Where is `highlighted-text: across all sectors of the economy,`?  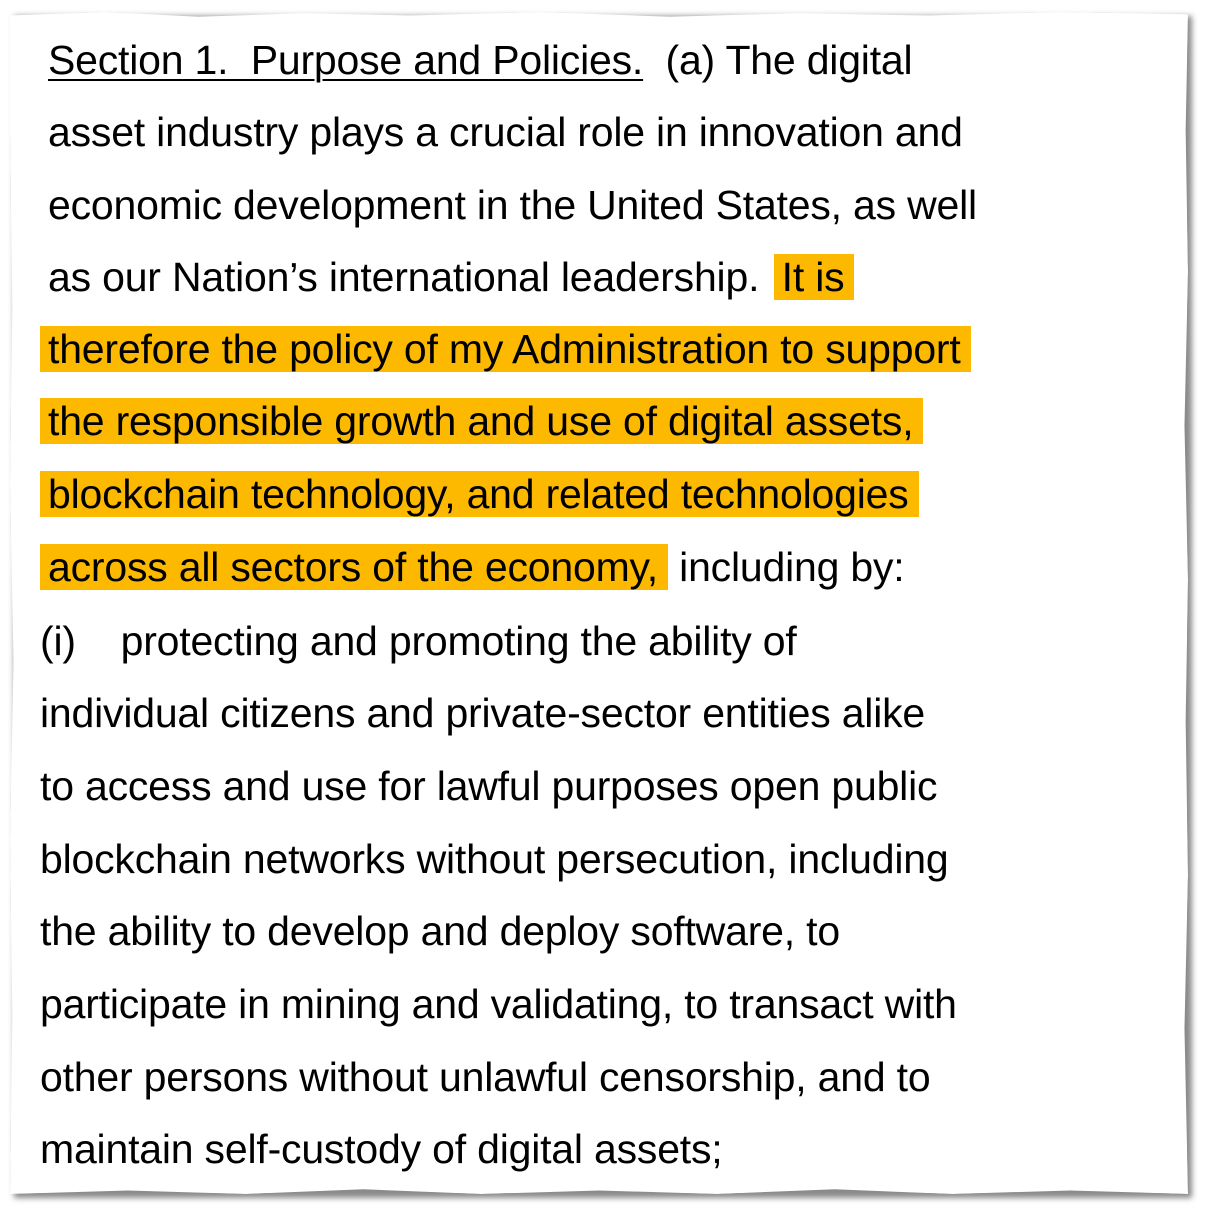 highlighted-text: across all sectors of the economy, is located at coordinates (354, 567).